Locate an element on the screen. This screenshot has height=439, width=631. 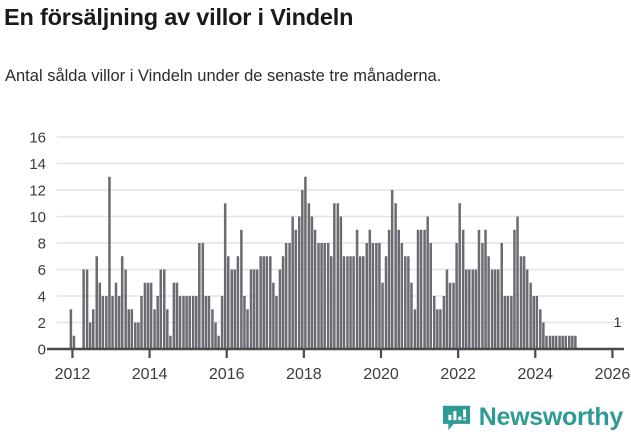
footer-branding: Newsworthy is located at coordinates (532, 417).